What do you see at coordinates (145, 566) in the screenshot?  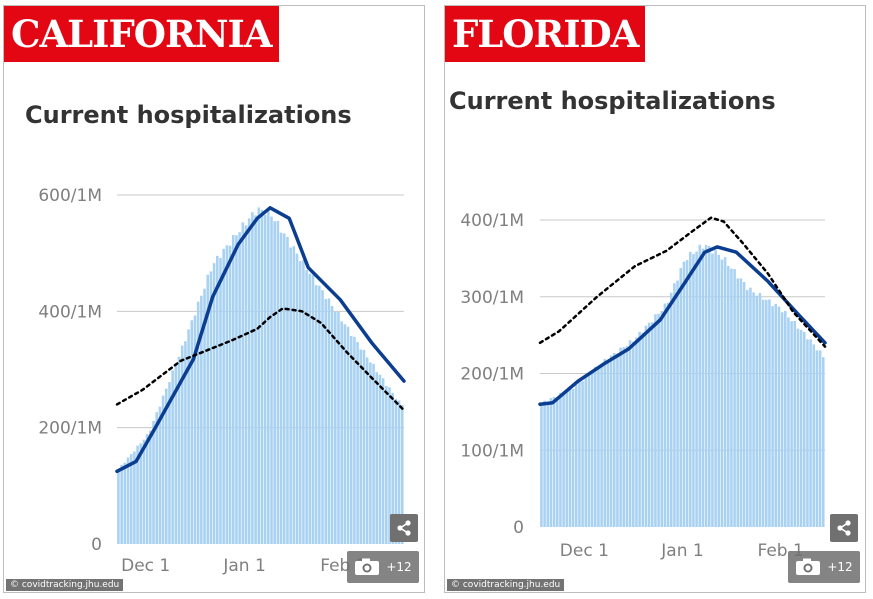 I see `x-tick-label: Dec 1` at bounding box center [145, 566].